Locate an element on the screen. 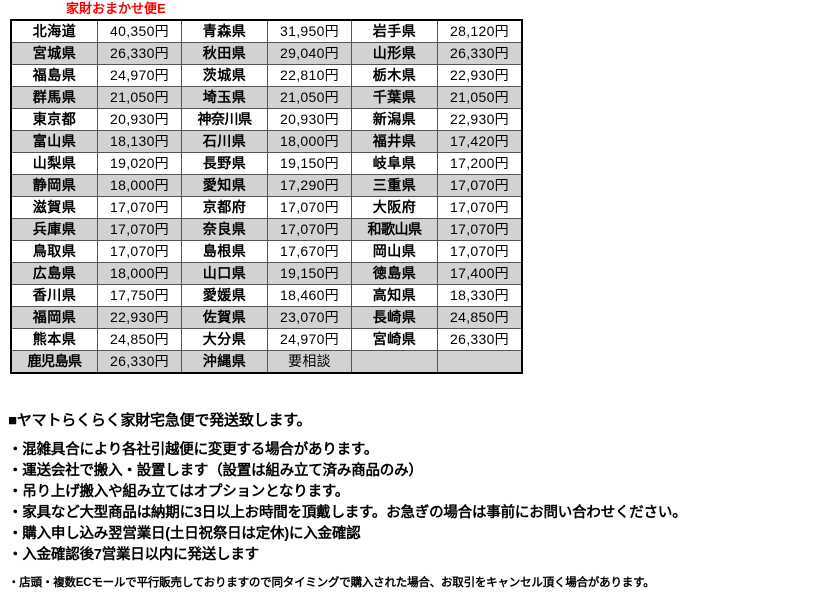 The height and width of the screenshot is (595, 822). table-row: 東京都 20,930円 神奈川県 20,930円 新潟県 22,930円 is located at coordinates (266, 119).